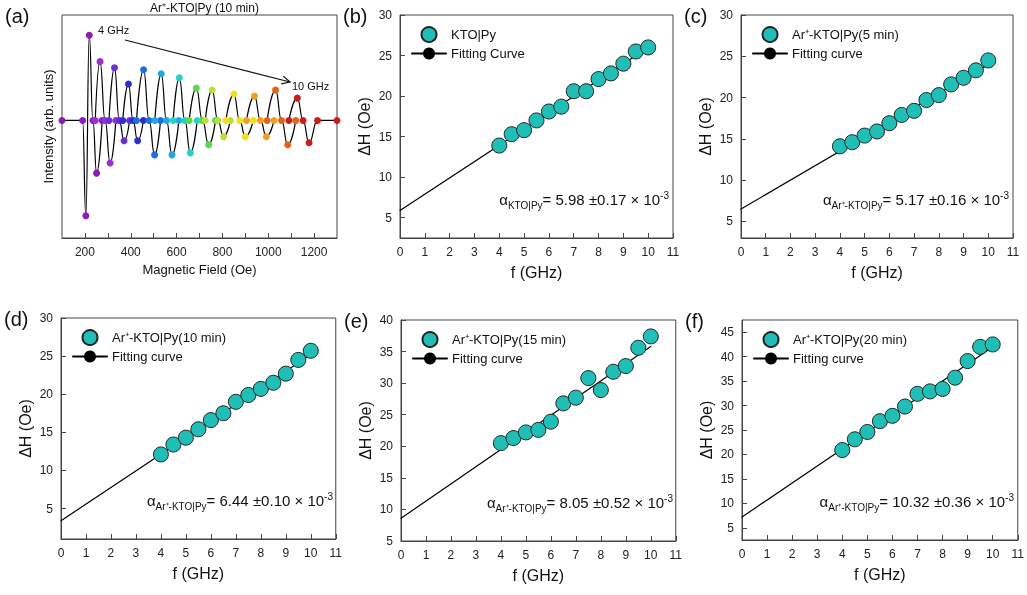 The image size is (1027, 595). Describe the element at coordinates (46, 432) in the screenshot. I see `y-tick-label: 15` at that location.